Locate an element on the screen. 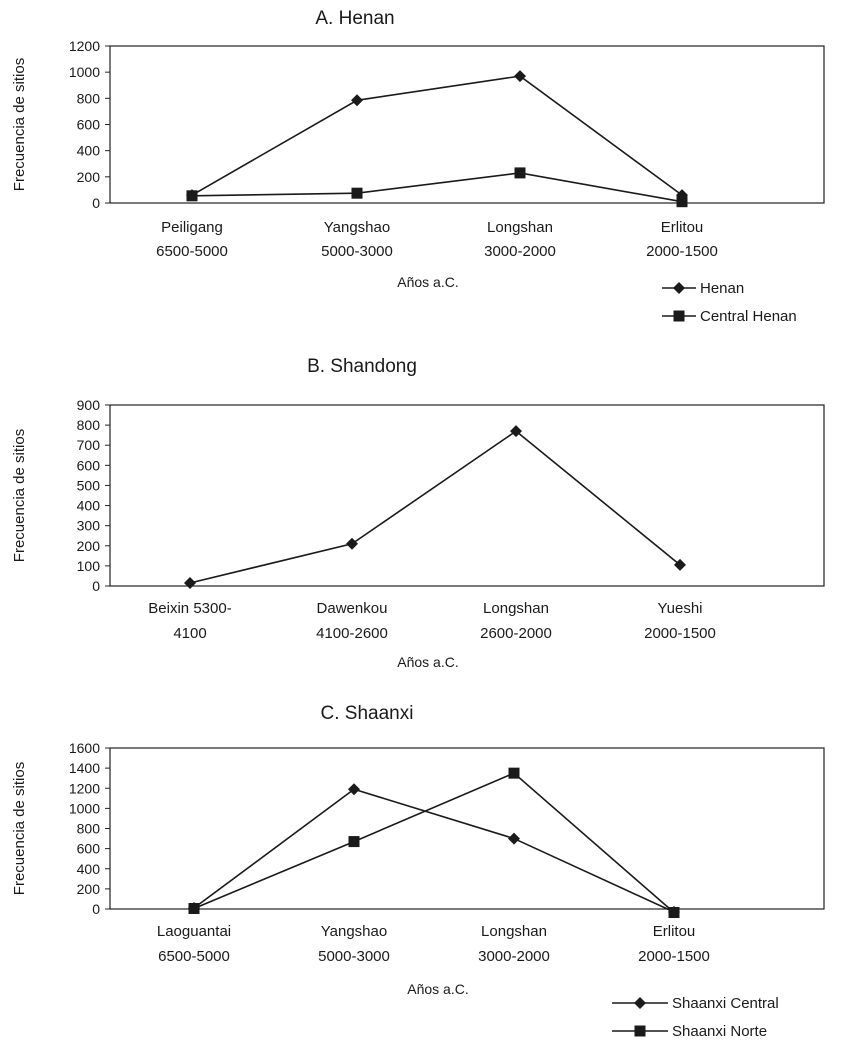 This screenshot has width=862, height=1045. x-category-label: 4100 is located at coordinates (189, 633).